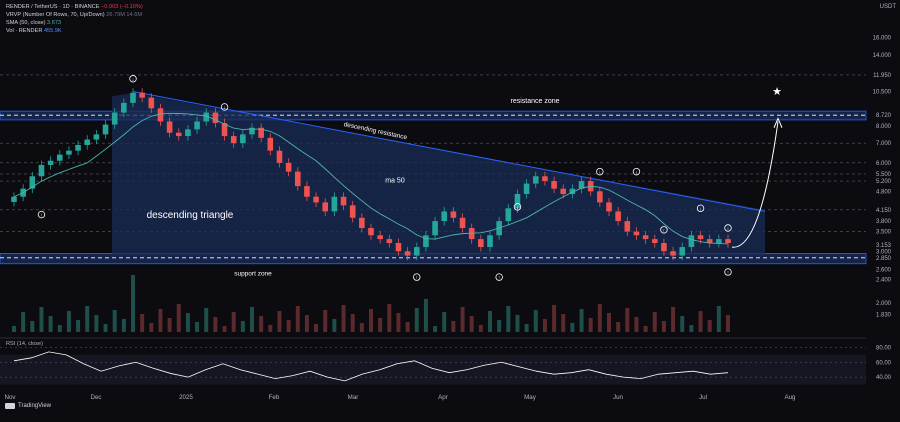  Describe the element at coordinates (884, 378) in the screenshot. I see `rsi-tick-label: 40.00` at that location.